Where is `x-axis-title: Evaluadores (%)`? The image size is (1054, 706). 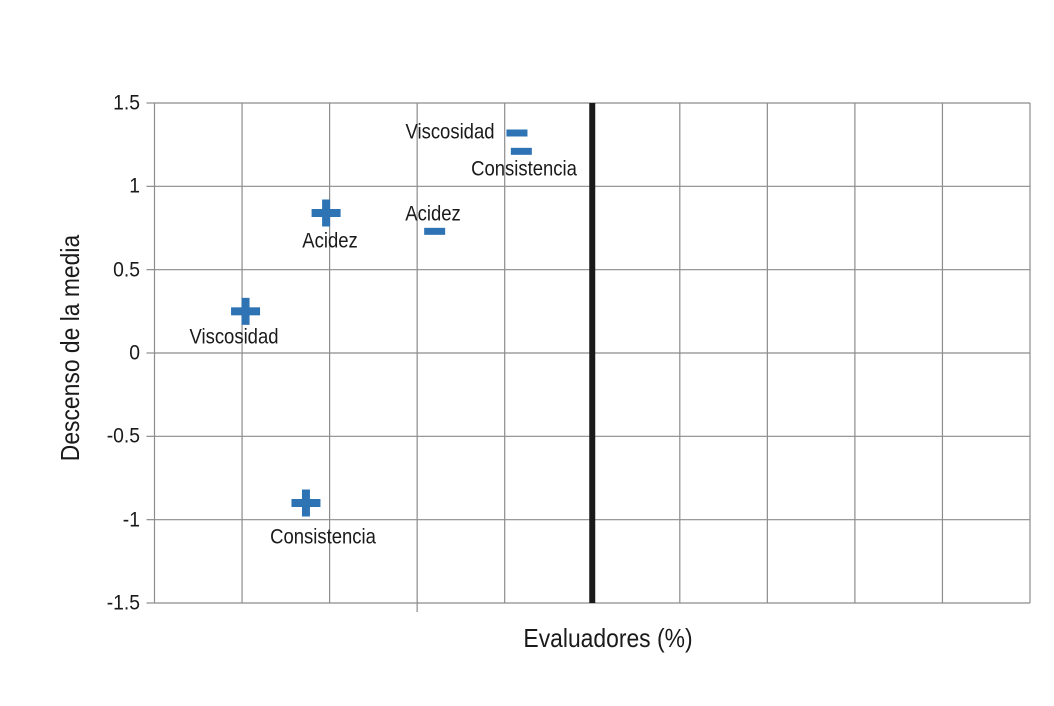
x-axis-title: Evaluadores (%) is located at coordinates (608, 638).